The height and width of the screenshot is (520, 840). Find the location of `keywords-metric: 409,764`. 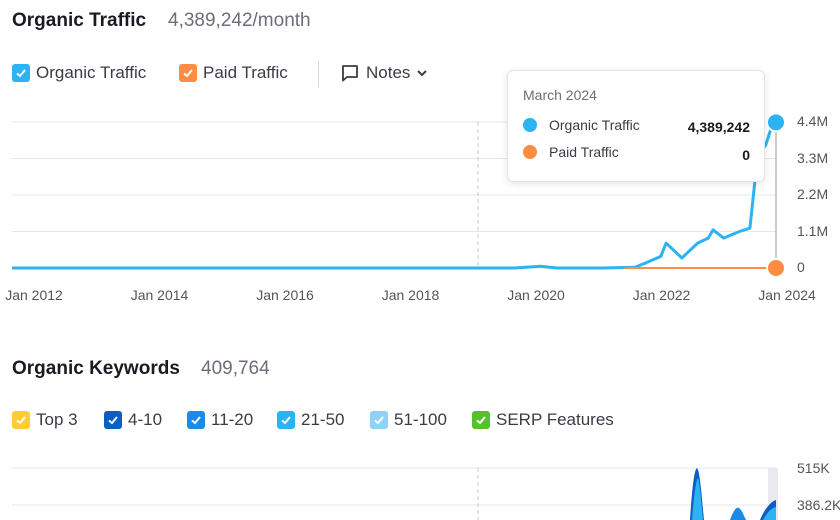

keywords-metric: 409,764 is located at coordinates (235, 368).